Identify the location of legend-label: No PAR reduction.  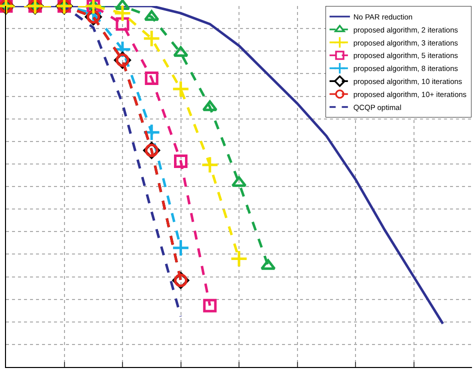
(383, 17).